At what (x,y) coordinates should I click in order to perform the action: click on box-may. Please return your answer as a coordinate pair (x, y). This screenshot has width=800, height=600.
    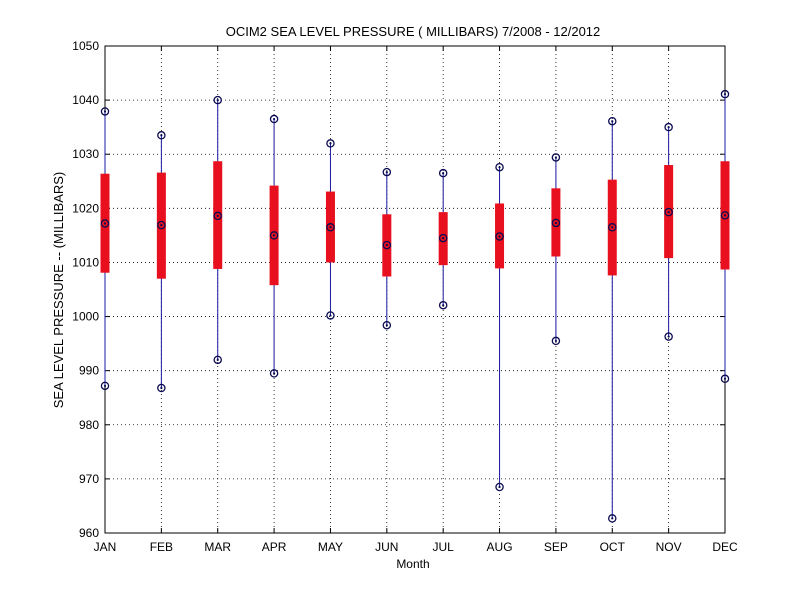
    Looking at the image, I should click on (330, 229).